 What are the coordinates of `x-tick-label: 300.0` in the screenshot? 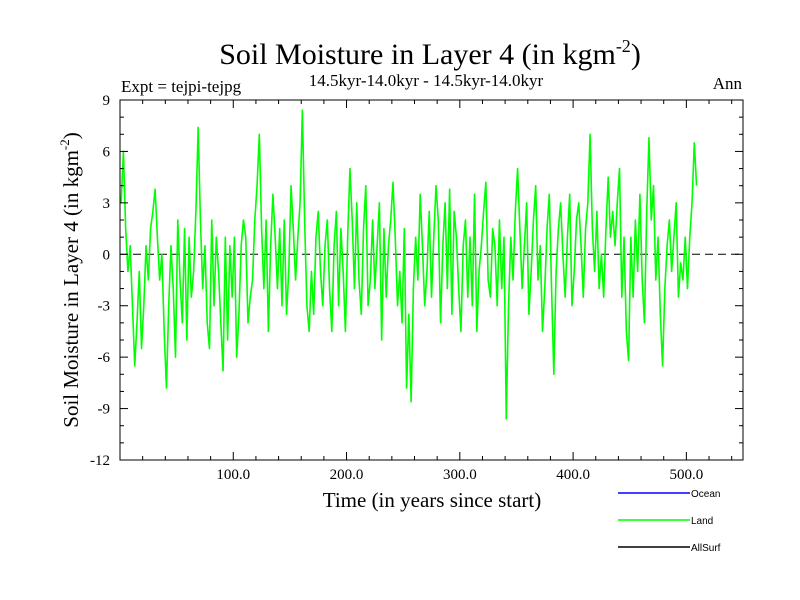 It's located at (460, 475).